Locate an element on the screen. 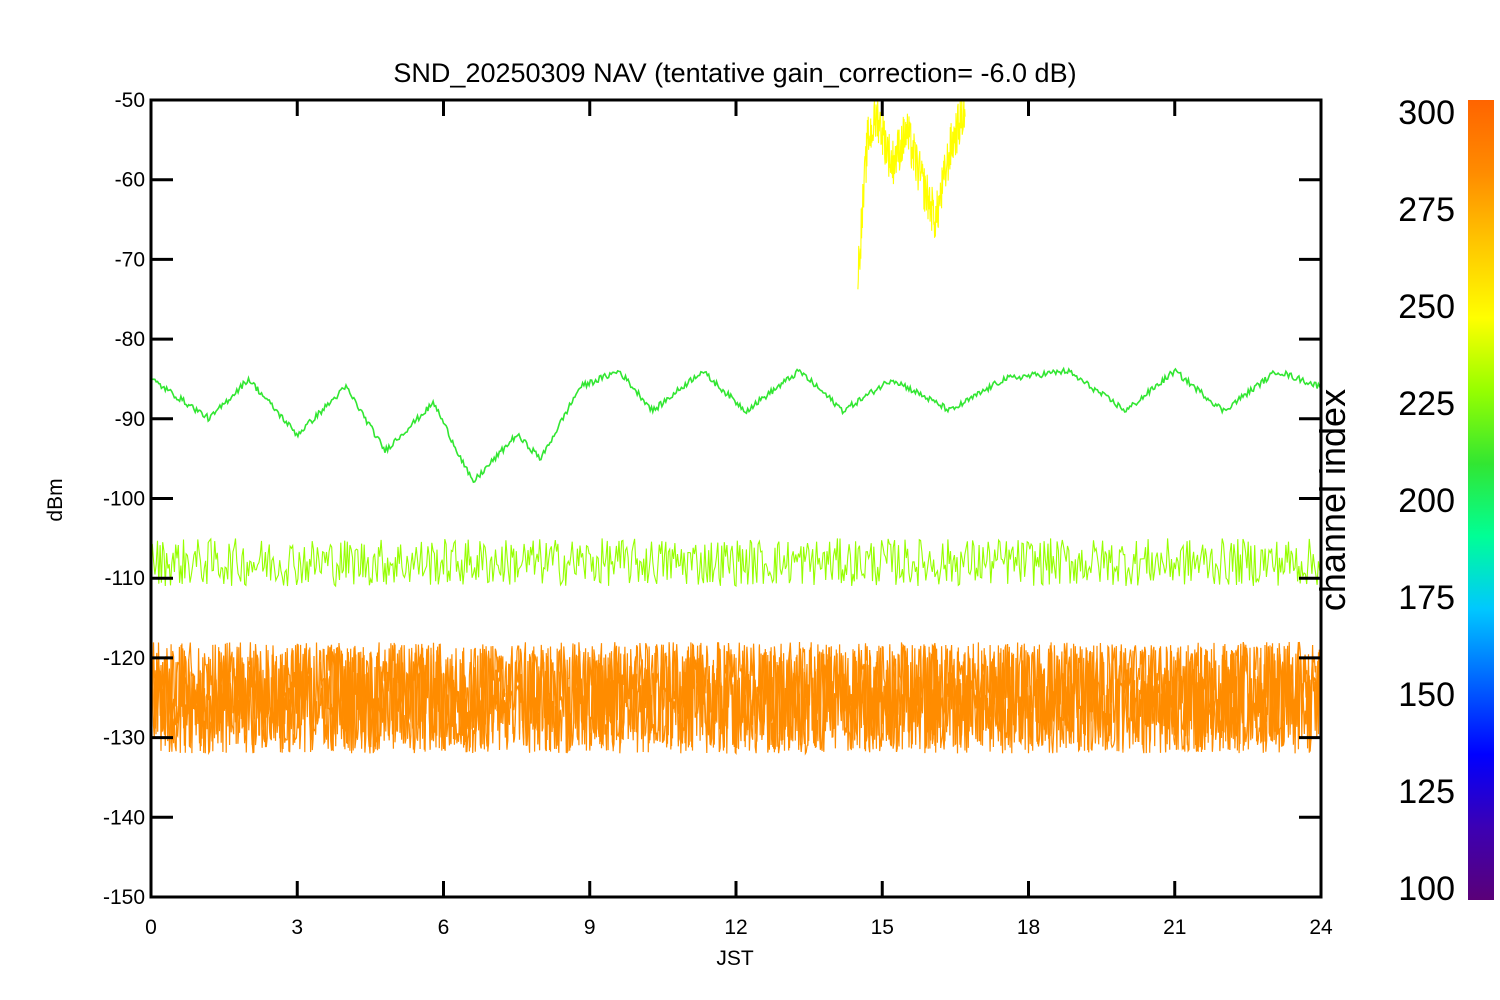 This screenshot has height=1000, width=1500. y-tick-label: -80 is located at coordinates (130, 339).